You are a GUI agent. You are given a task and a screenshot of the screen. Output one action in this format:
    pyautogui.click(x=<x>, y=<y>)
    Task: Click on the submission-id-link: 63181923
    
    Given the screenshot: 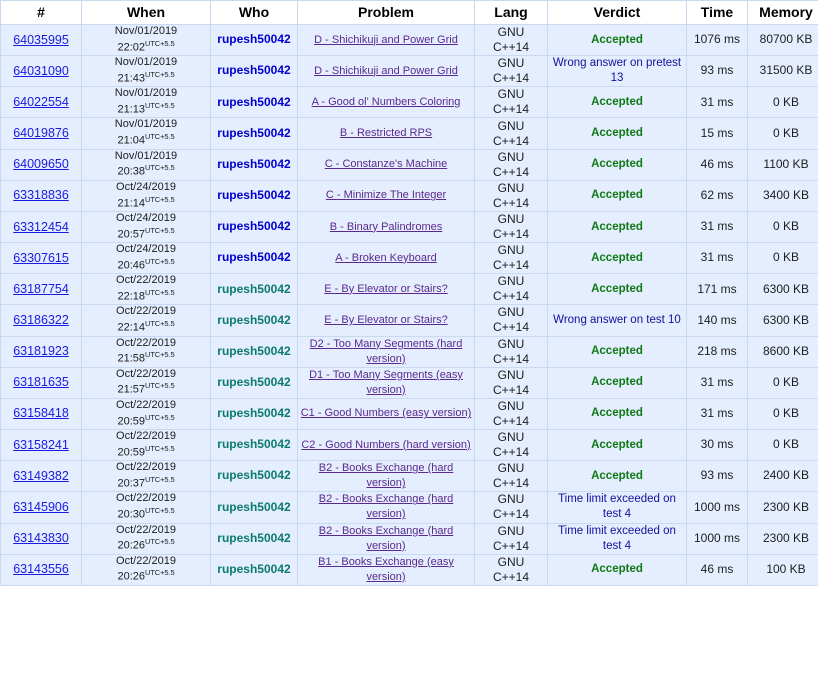 What is the action you would take?
    pyautogui.click(x=41, y=351)
    